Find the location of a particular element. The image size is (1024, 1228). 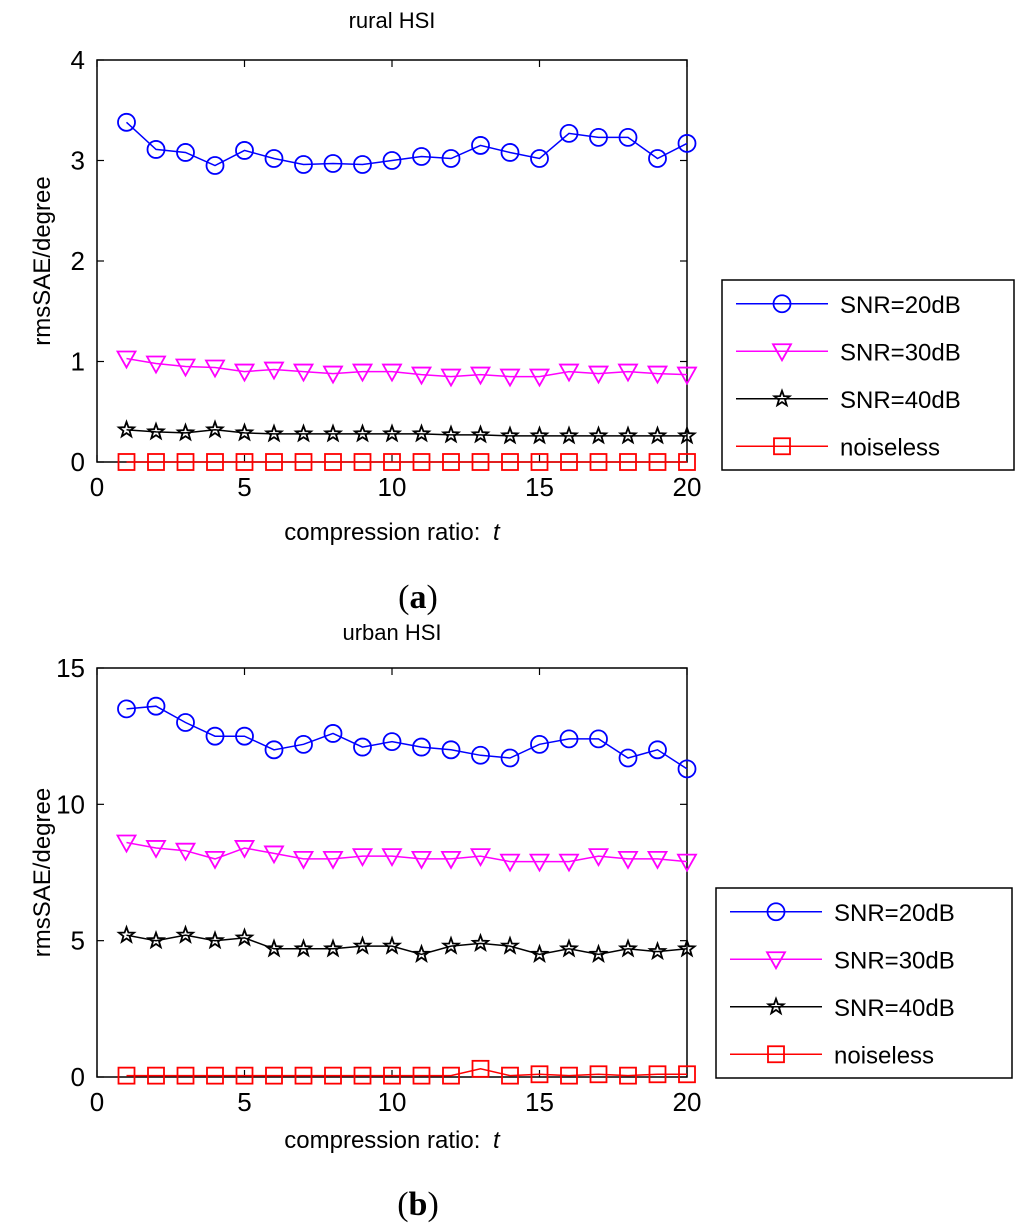

legend-box is located at coordinates (868, 375).